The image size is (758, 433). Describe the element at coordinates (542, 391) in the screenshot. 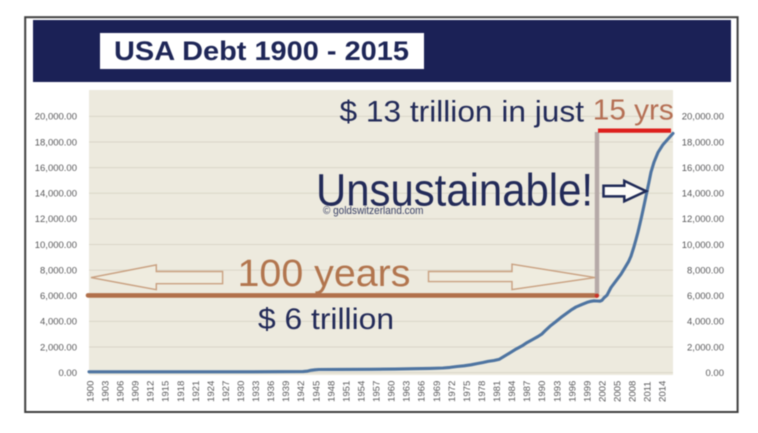

I see `svg-text: 1990` at that location.